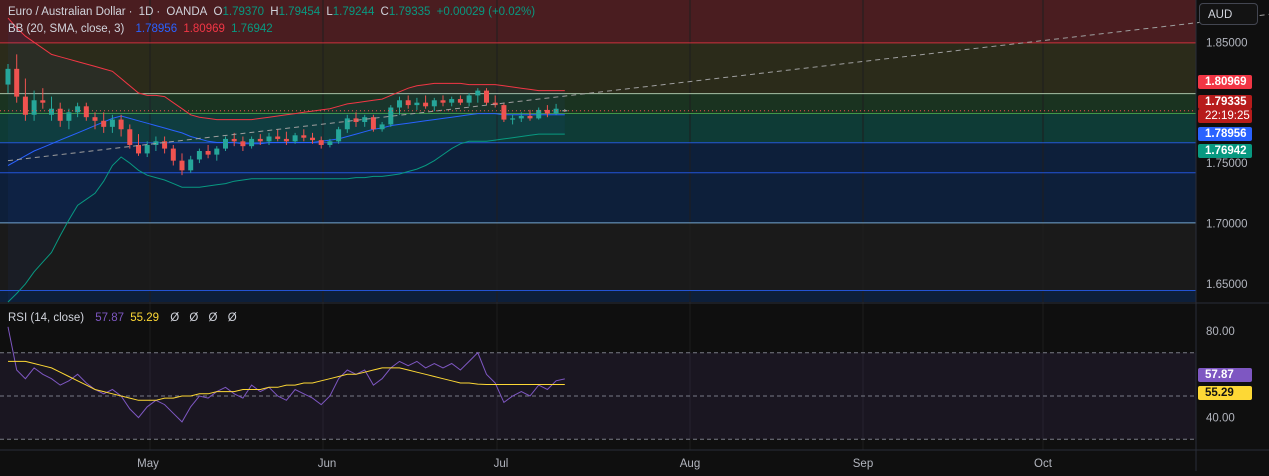 The height and width of the screenshot is (476, 1269). I want to click on open-value: 1.79370, so click(243, 12).